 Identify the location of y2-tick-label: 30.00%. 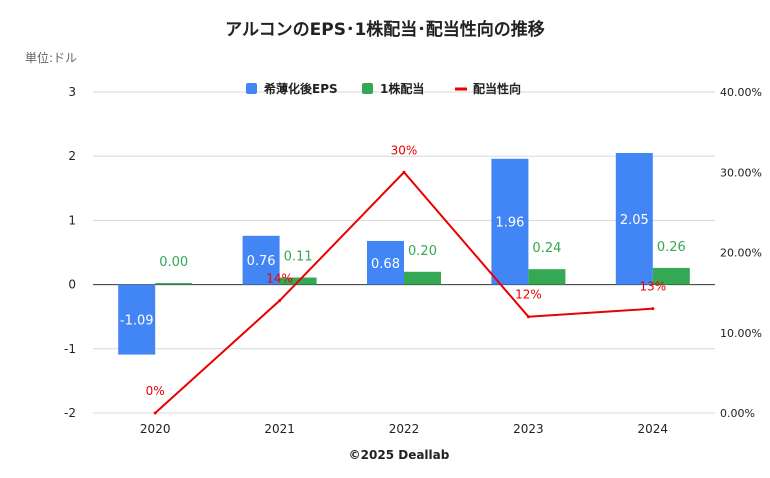
(741, 172).